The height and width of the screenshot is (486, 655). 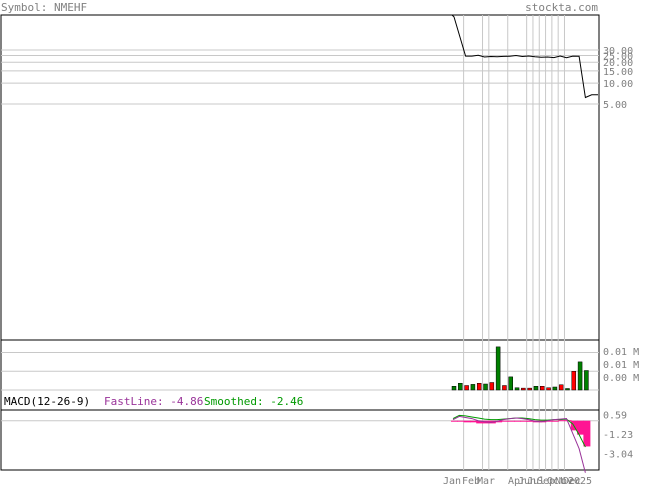 What do you see at coordinates (517, 481) in the screenshot?
I see `x-month-label: Apr` at bounding box center [517, 481].